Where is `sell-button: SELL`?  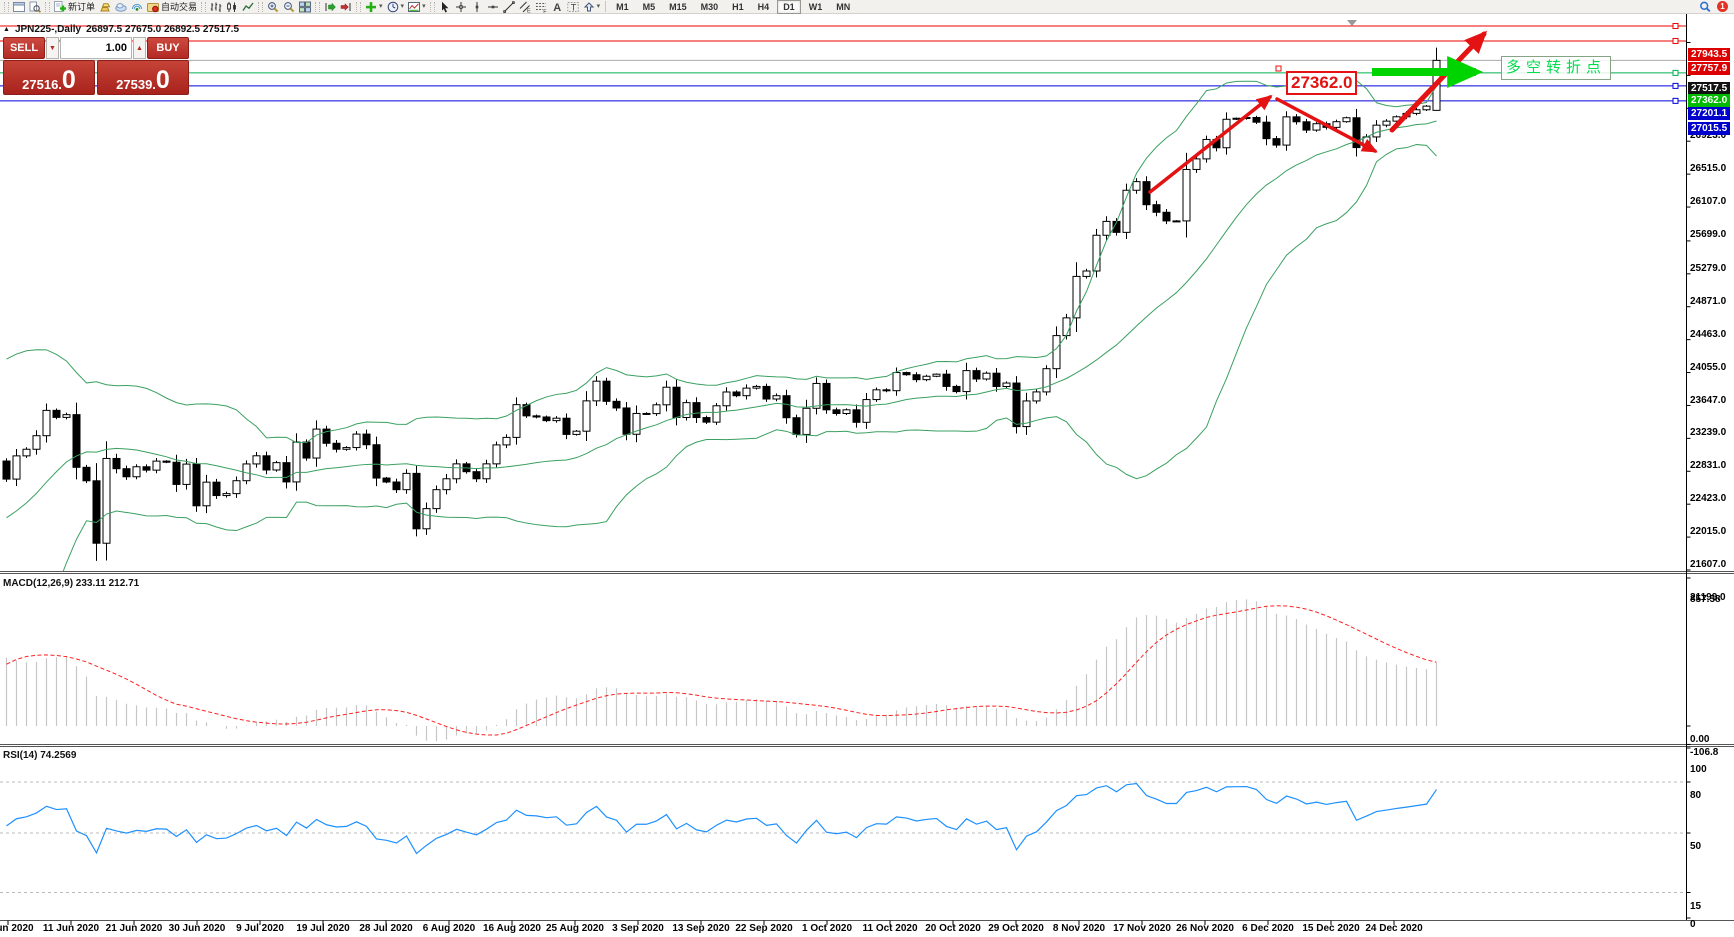 sell-button: SELL is located at coordinates (24, 48).